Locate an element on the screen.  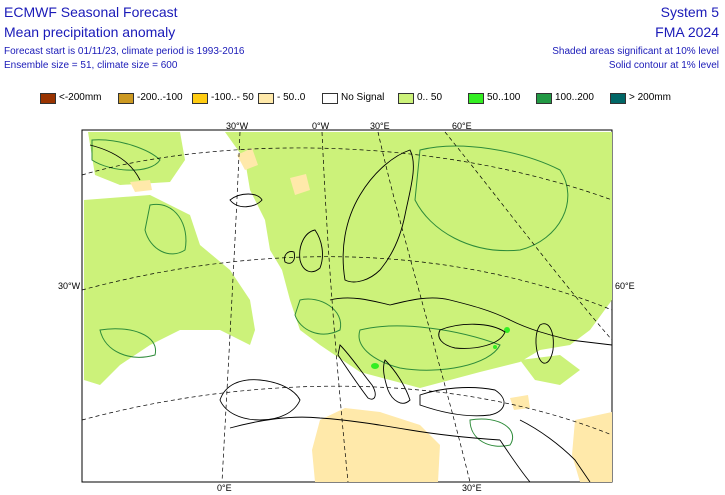
system-label: System 5 is located at coordinates (689, 12).